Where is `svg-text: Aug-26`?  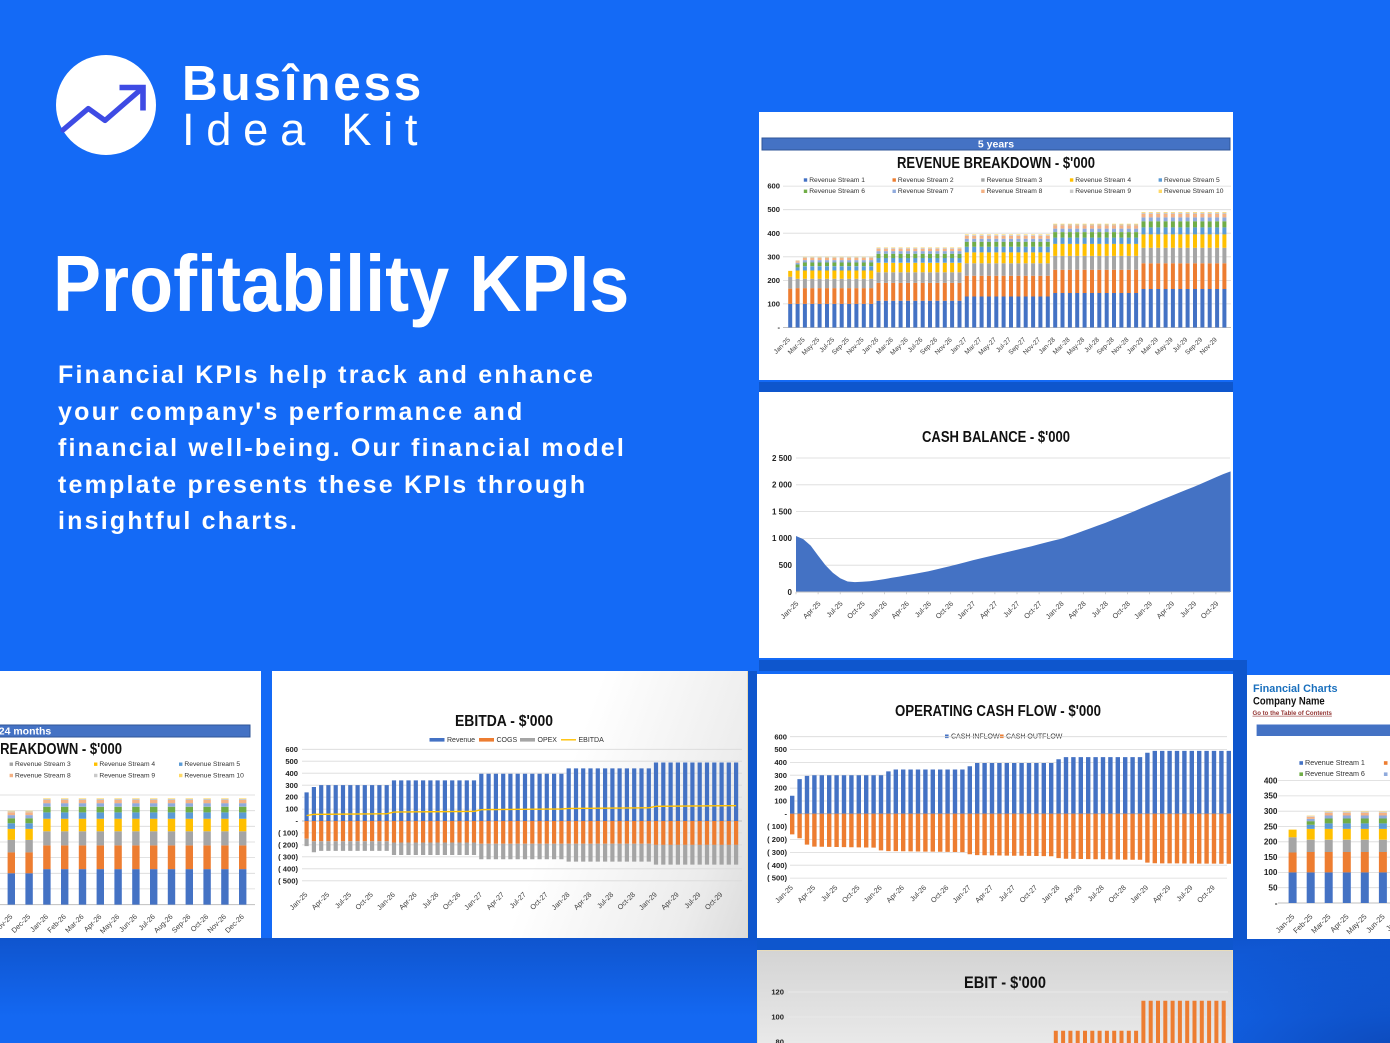
svg-text: Aug-26 is located at coordinates (163, 923).